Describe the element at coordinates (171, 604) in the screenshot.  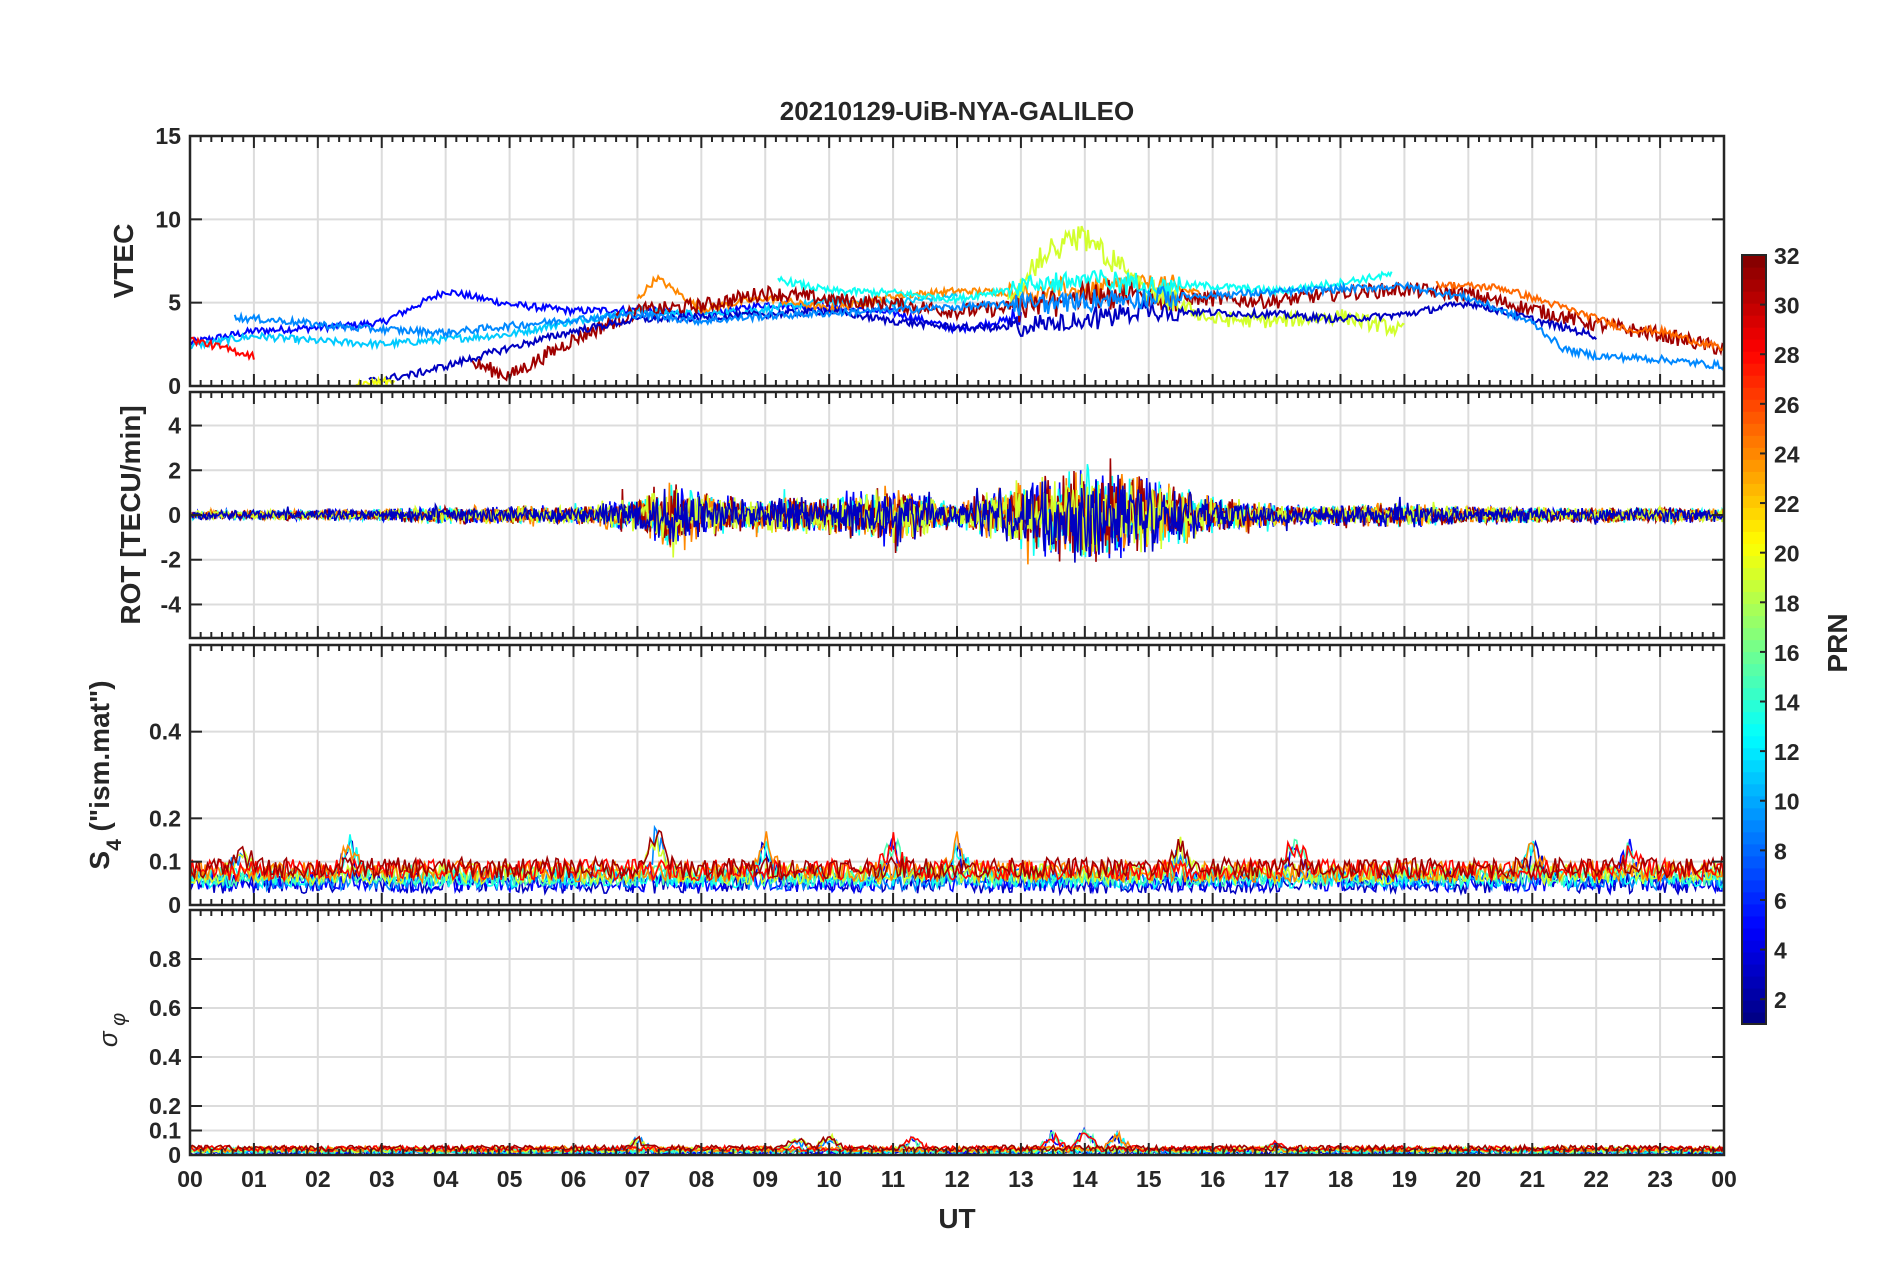
I see `rot-y-tick-label: -4` at that location.